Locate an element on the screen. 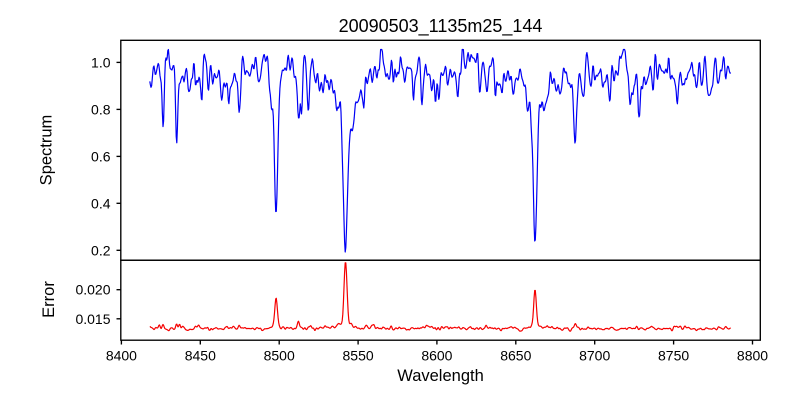  svg-text: 8500 is located at coordinates (279, 356).